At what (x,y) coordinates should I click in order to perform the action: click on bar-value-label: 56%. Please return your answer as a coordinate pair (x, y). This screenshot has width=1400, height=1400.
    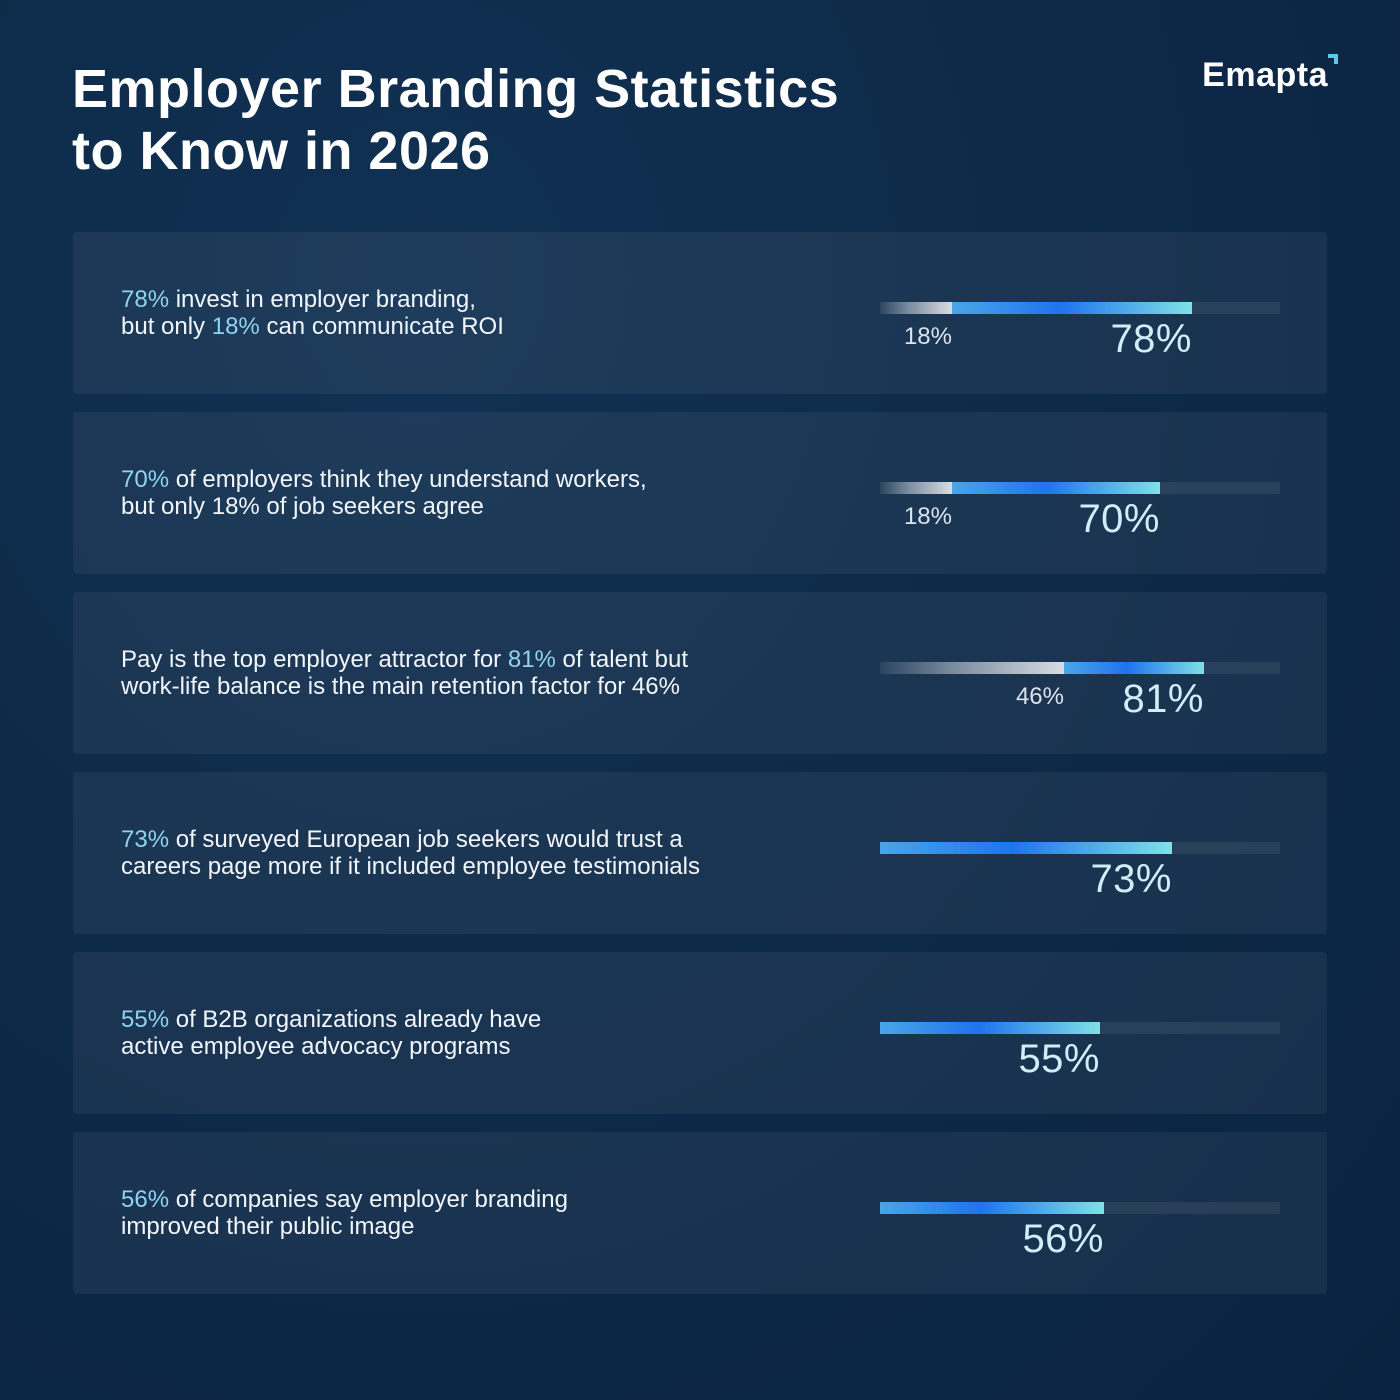
    Looking at the image, I should click on (1063, 1239).